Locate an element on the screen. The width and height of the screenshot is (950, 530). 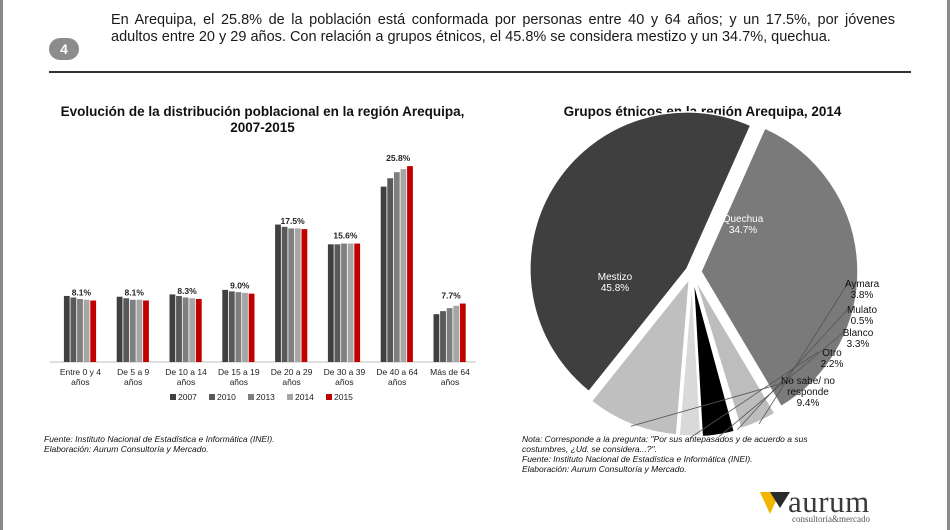
x-tick-label: De 5 a 9 is located at coordinates (133, 372).